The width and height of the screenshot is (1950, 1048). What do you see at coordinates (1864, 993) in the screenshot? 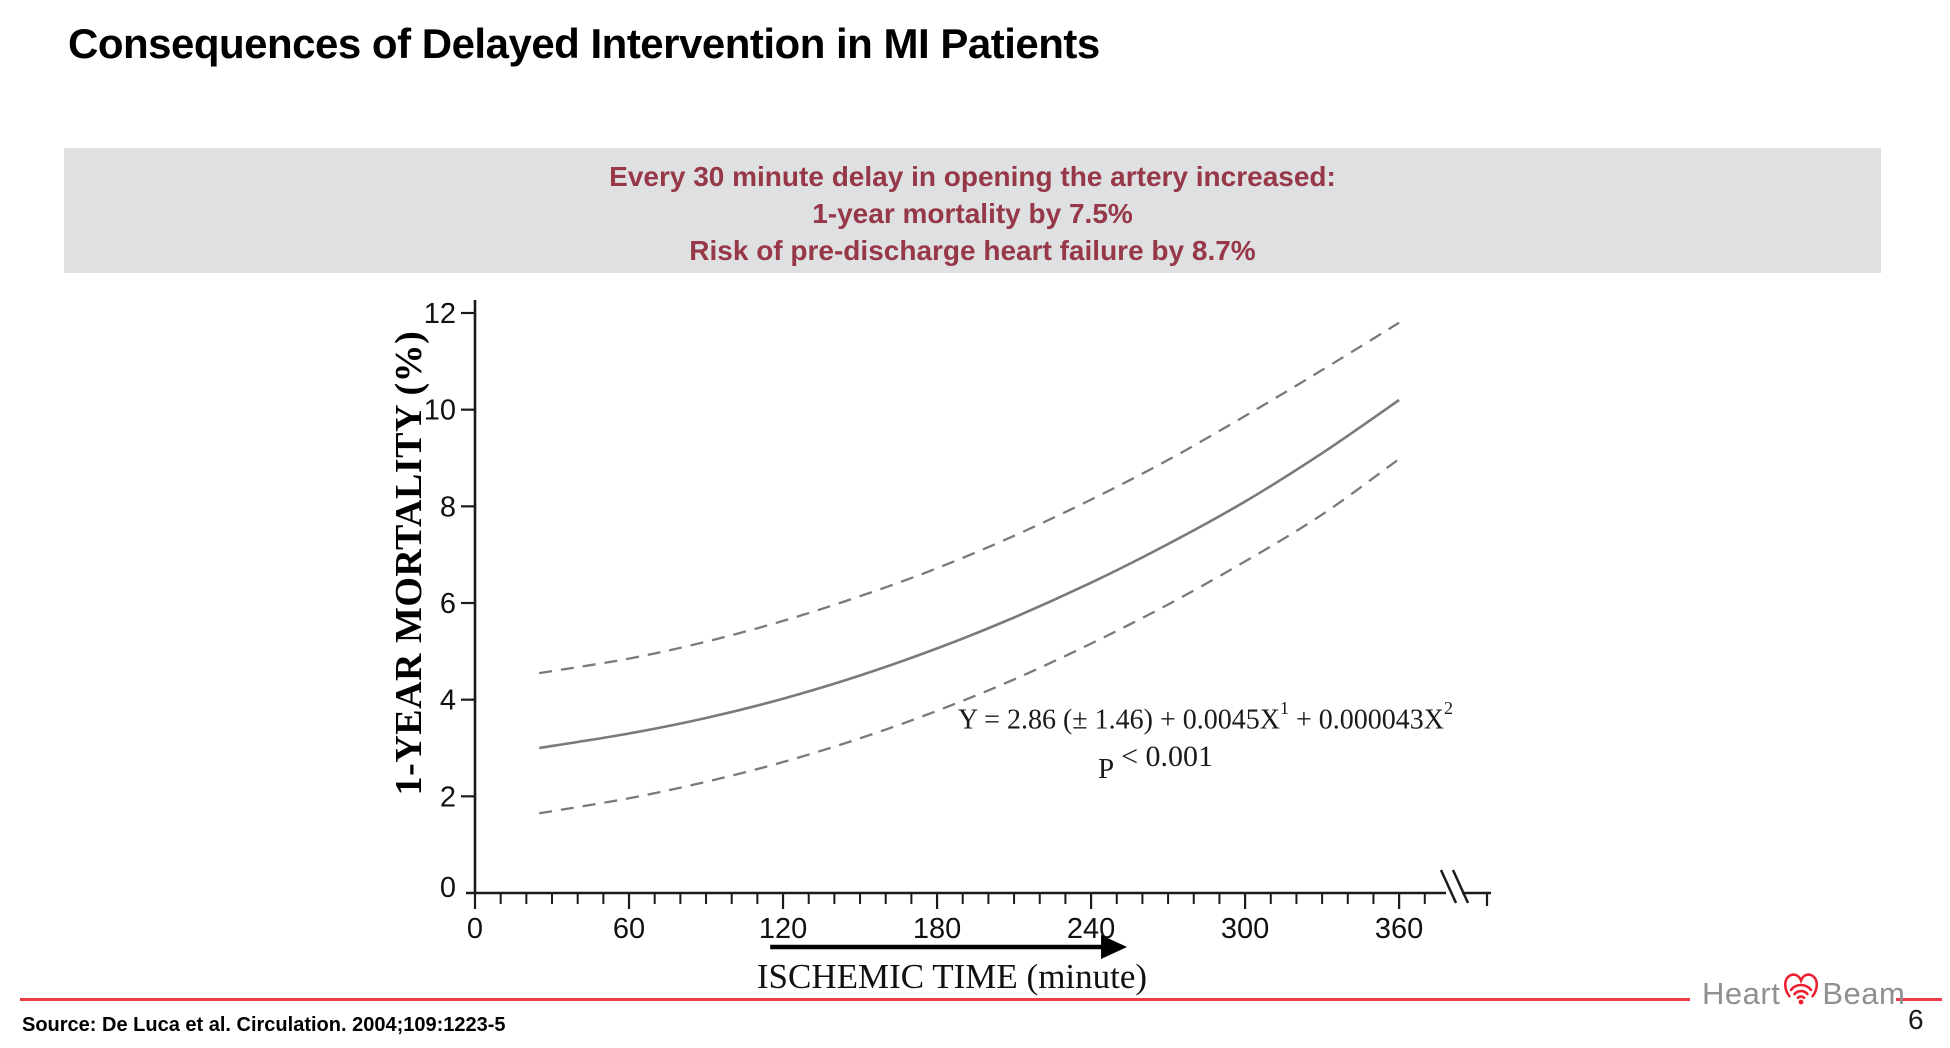
I see `logo-beam-text: Beam` at bounding box center [1864, 993].